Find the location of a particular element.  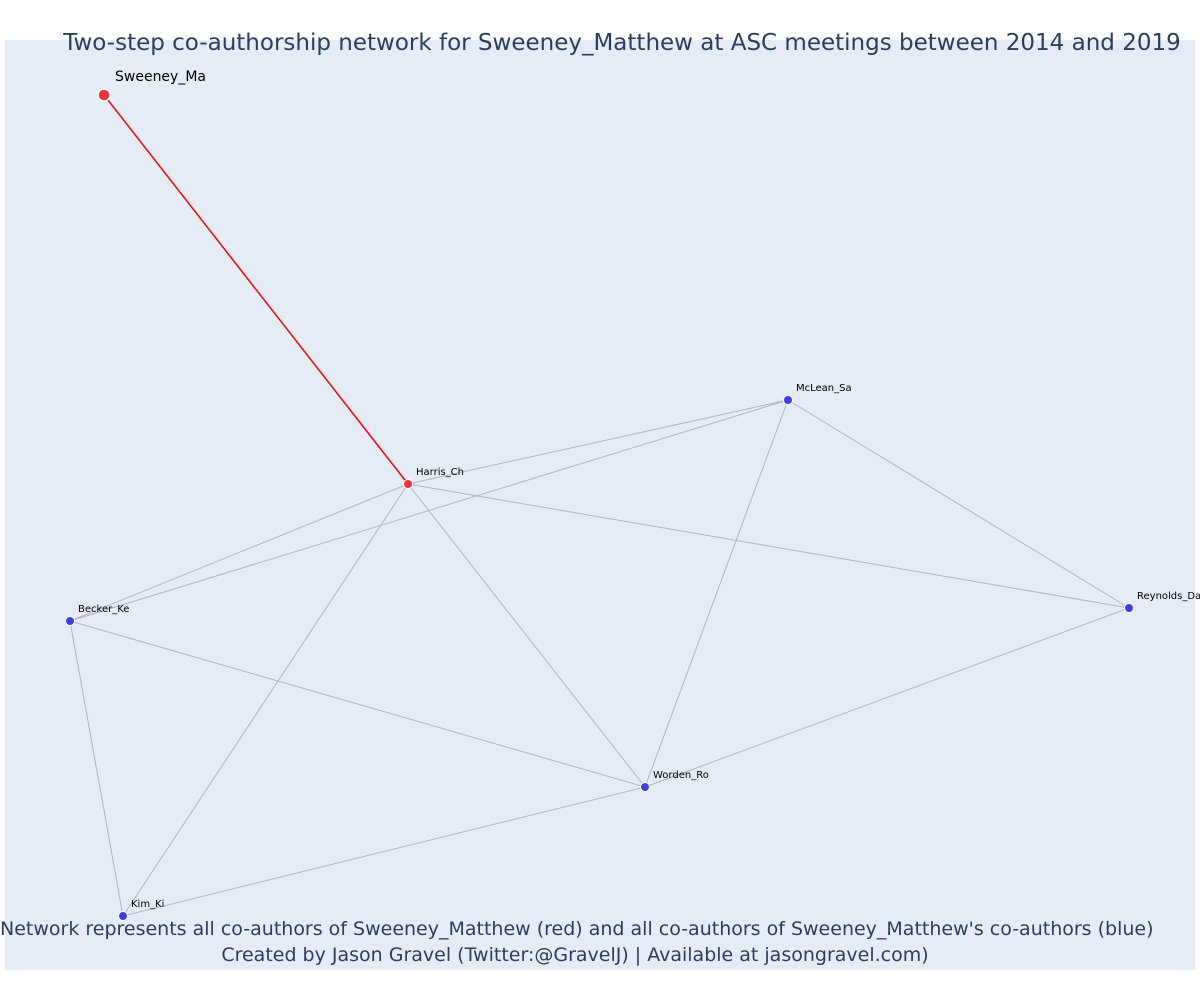

node-label-becker: Becker_Ke is located at coordinates (103, 609).